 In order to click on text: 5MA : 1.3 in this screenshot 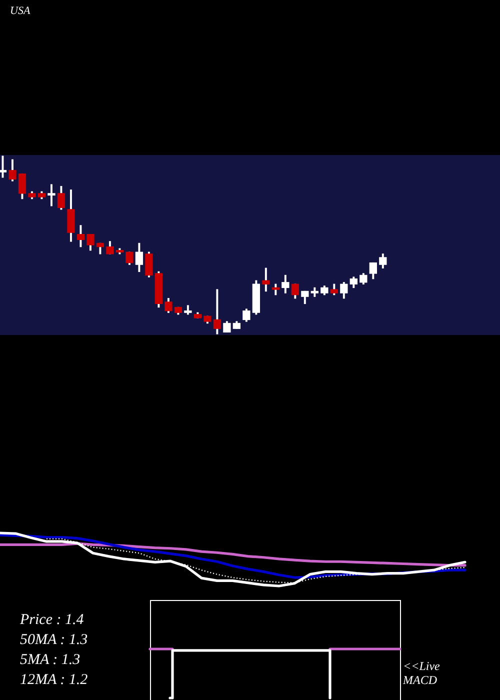, I will do `click(50, 660)`.